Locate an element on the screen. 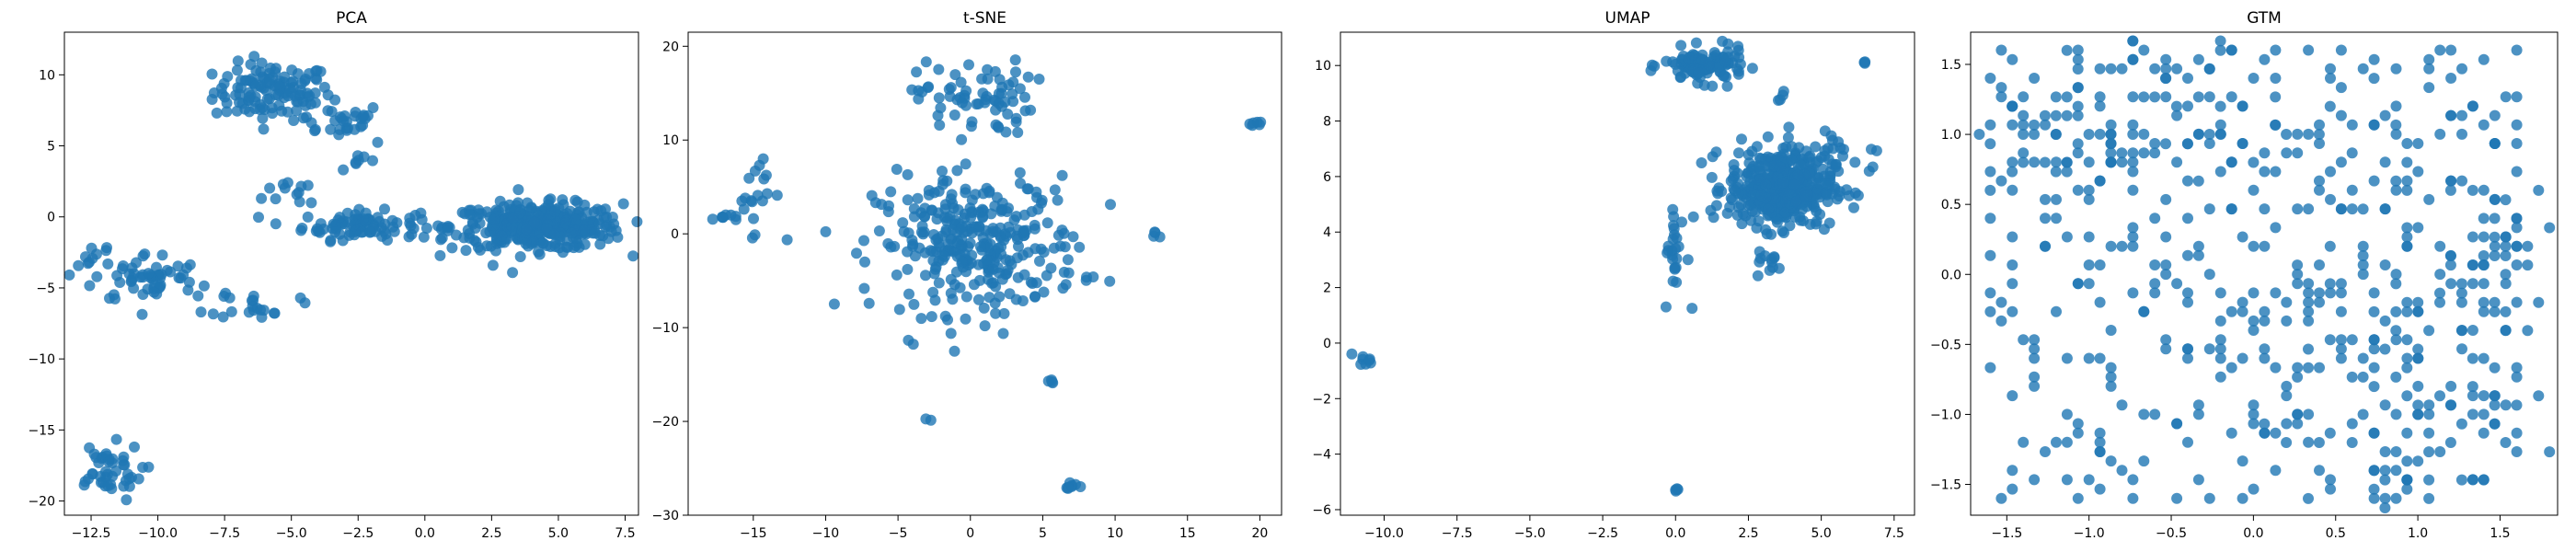 This screenshot has height=552, width=2576. umap-y-tick-label: −6 is located at coordinates (1321, 510).